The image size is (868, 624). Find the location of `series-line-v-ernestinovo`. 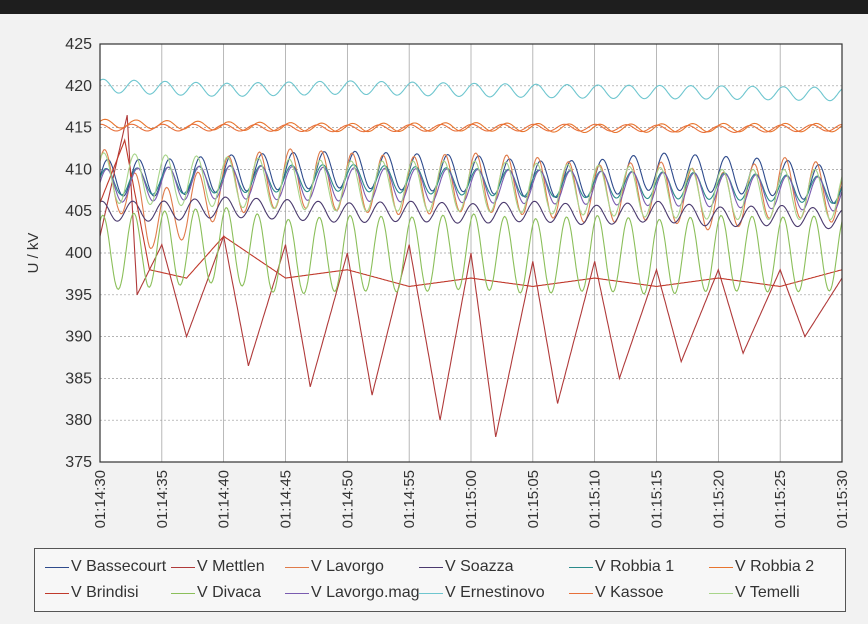

series-line-v-ernestinovo is located at coordinates (471, 90).